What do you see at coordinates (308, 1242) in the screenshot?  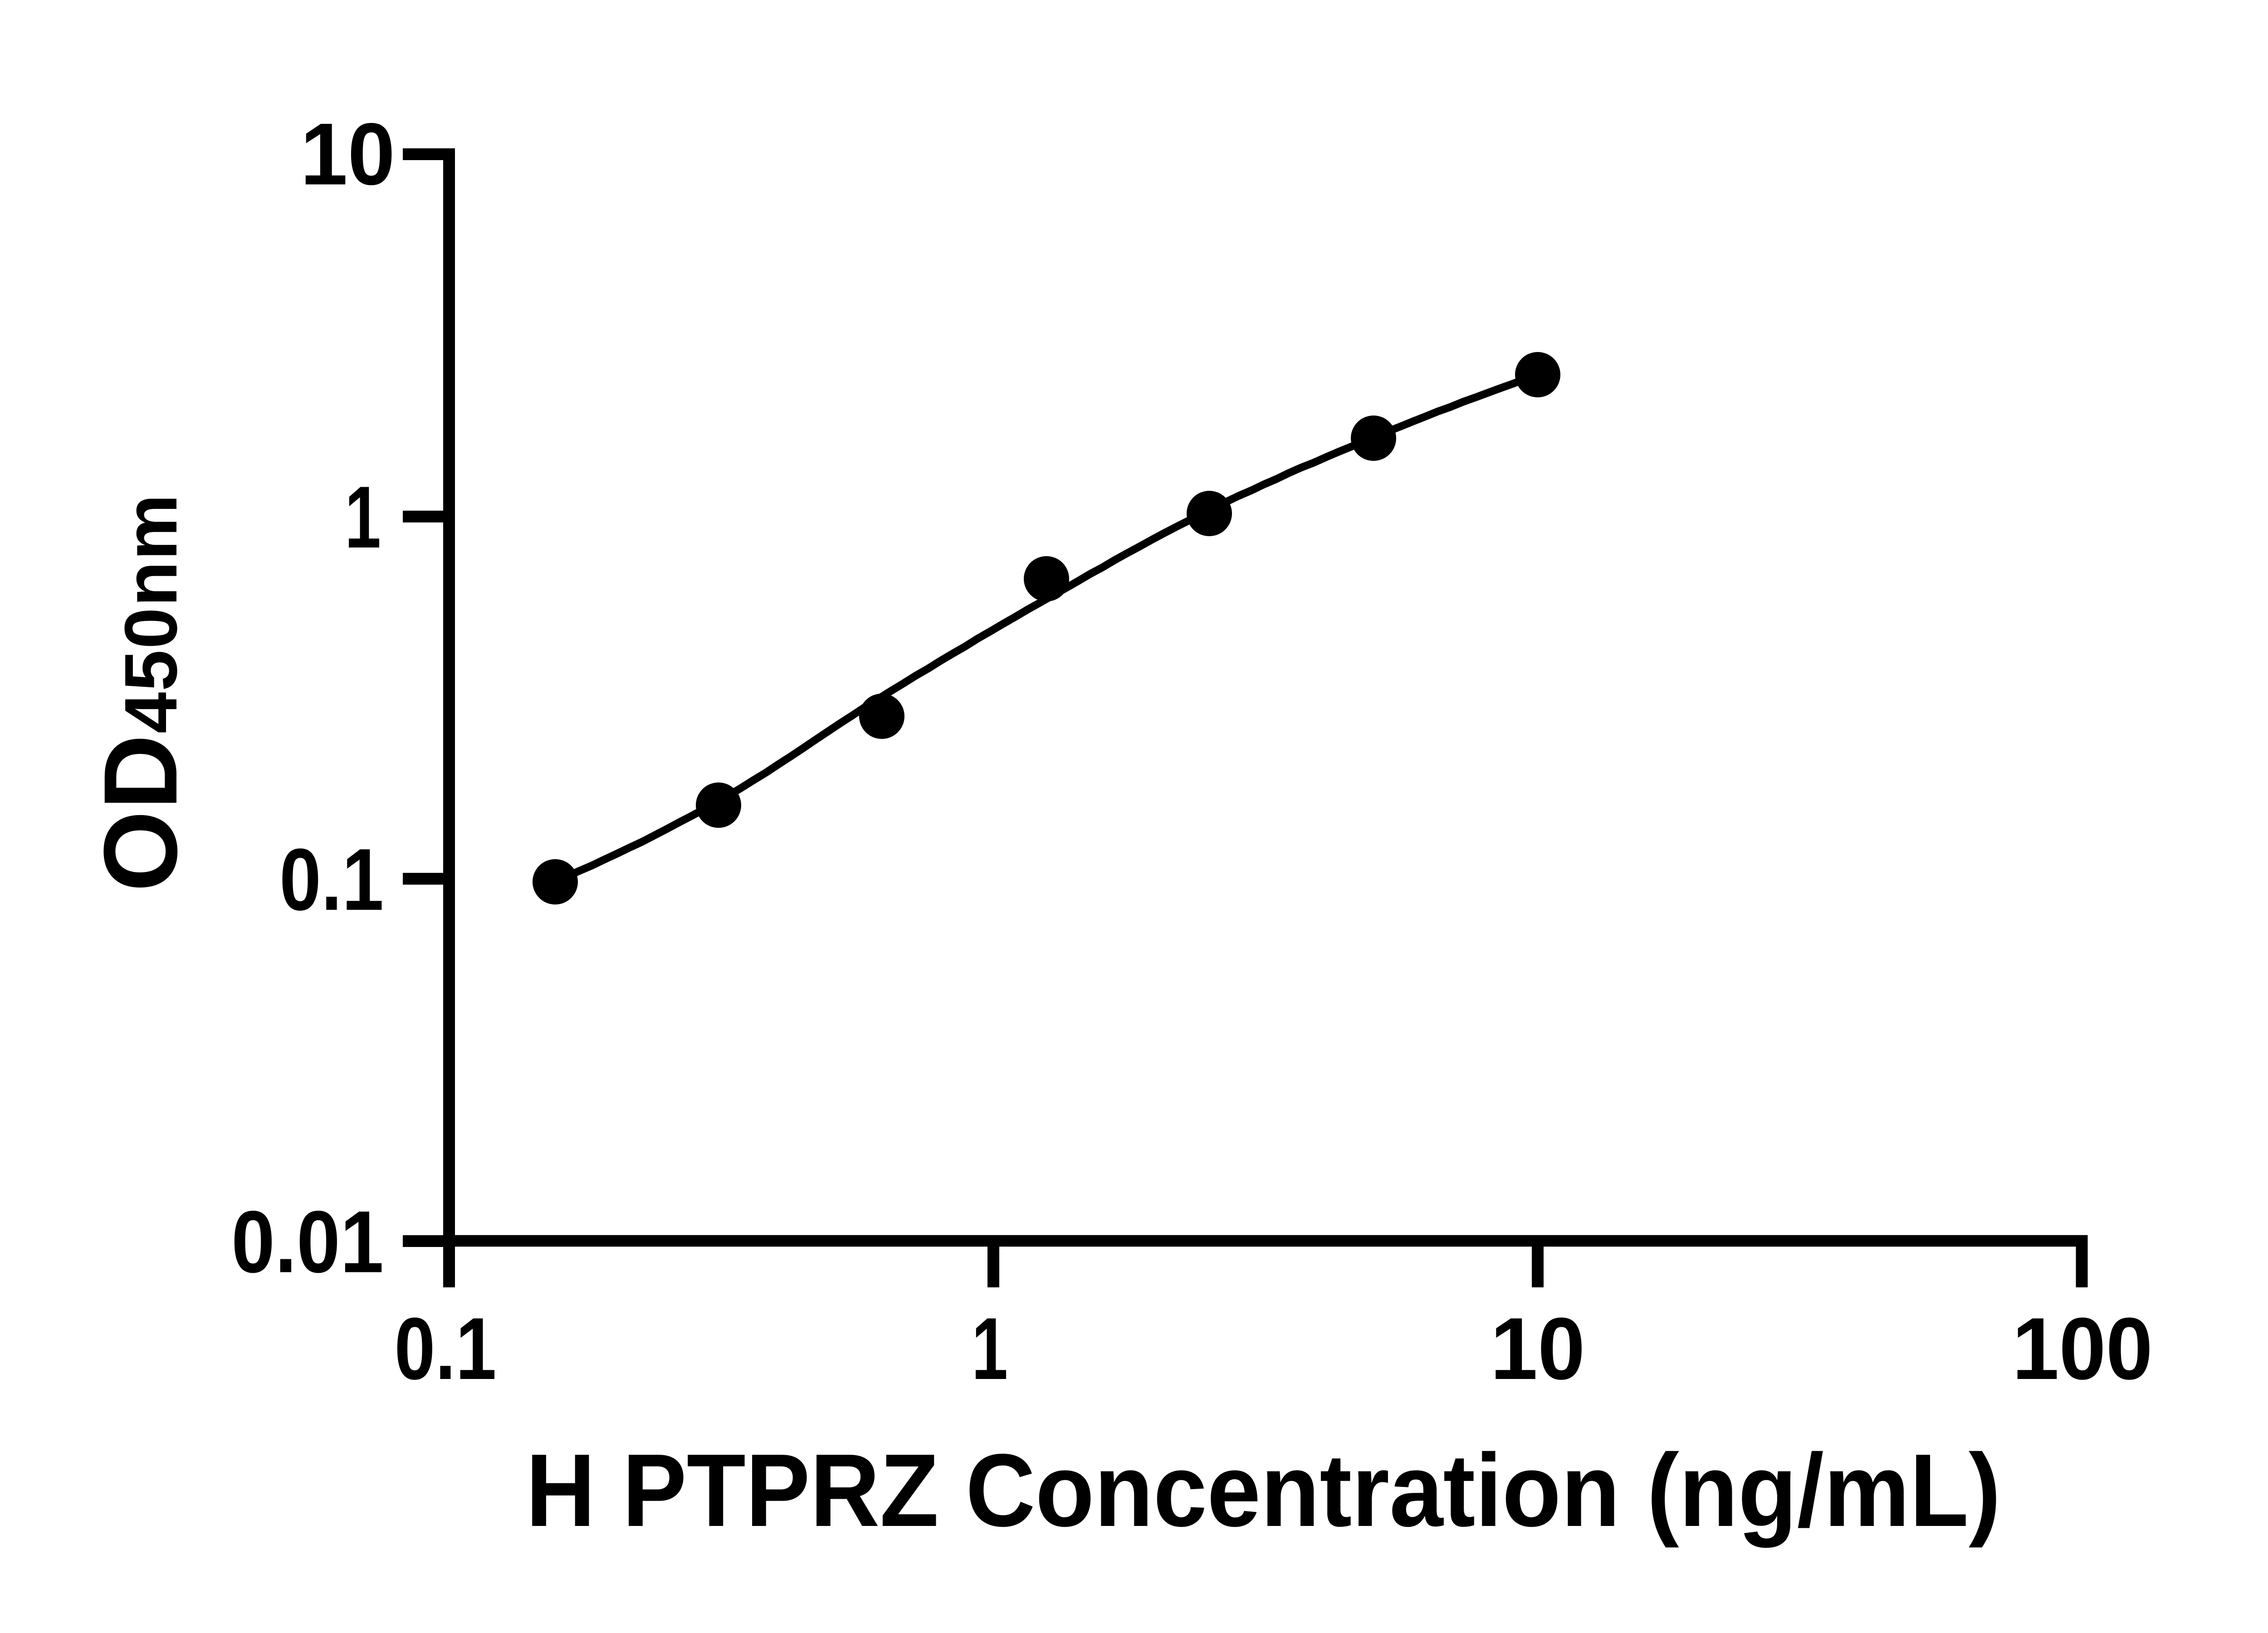 I see `svg-text: 0.01` at bounding box center [308, 1242].